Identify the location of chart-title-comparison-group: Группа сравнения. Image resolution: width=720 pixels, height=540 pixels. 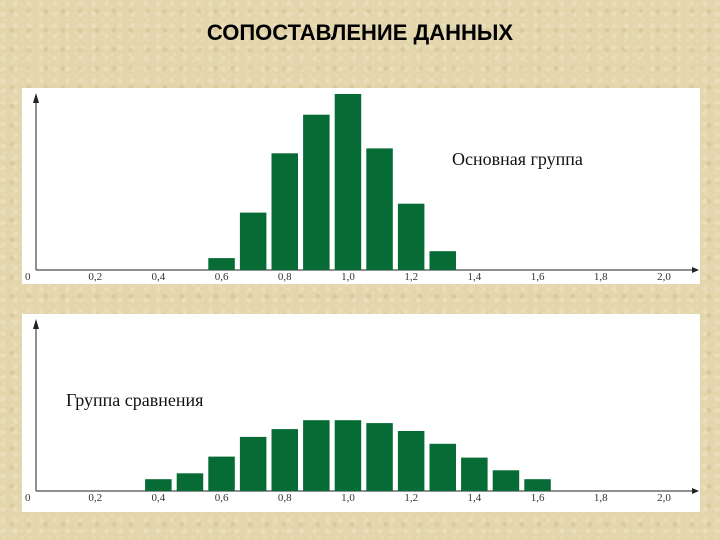
(134, 400).